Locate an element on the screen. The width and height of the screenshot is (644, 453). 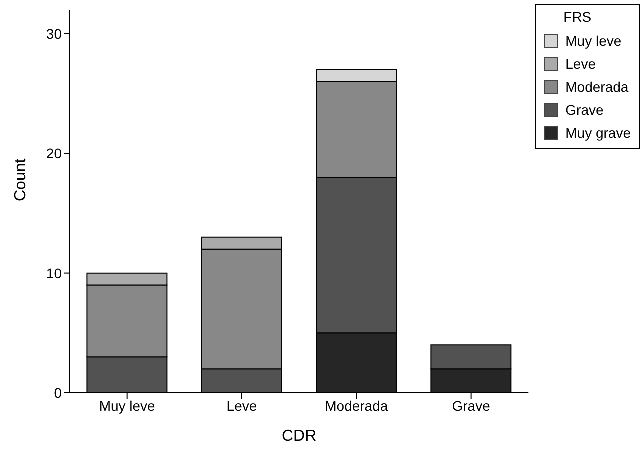
legend-label: Muy grave is located at coordinates (598, 132).